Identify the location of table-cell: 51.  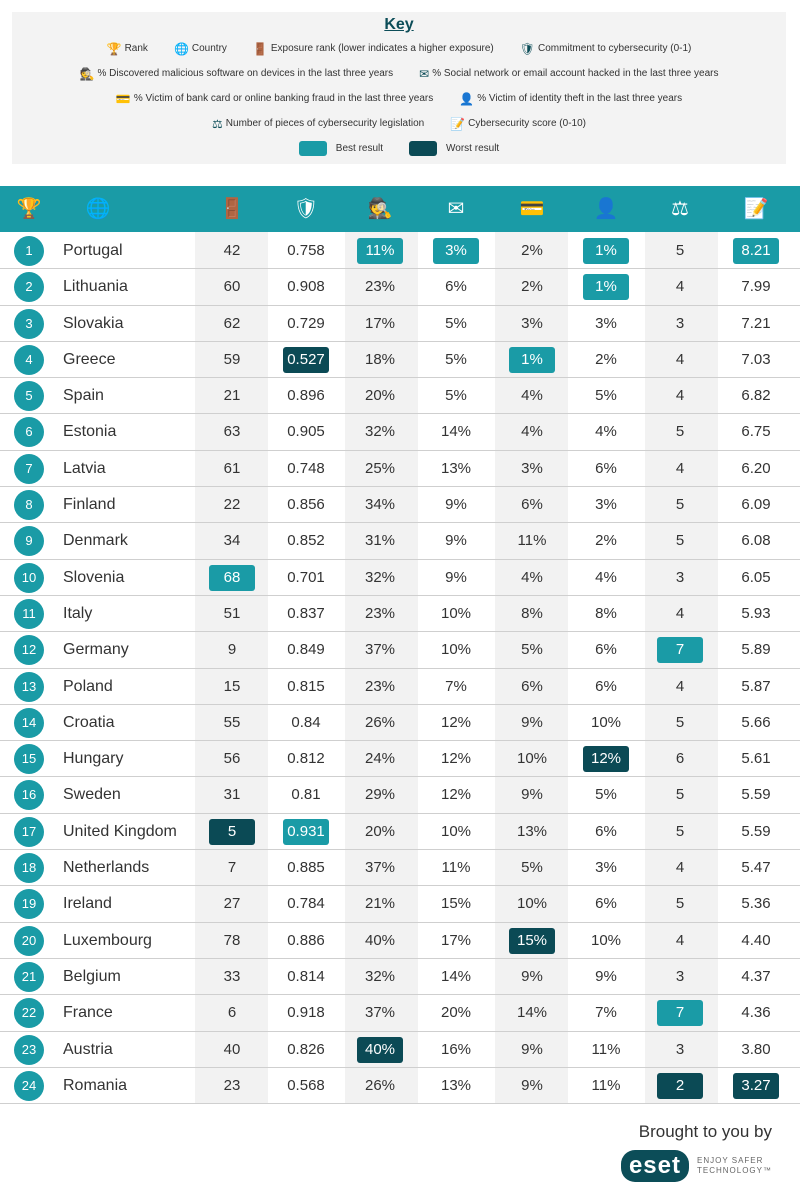
(232, 613).